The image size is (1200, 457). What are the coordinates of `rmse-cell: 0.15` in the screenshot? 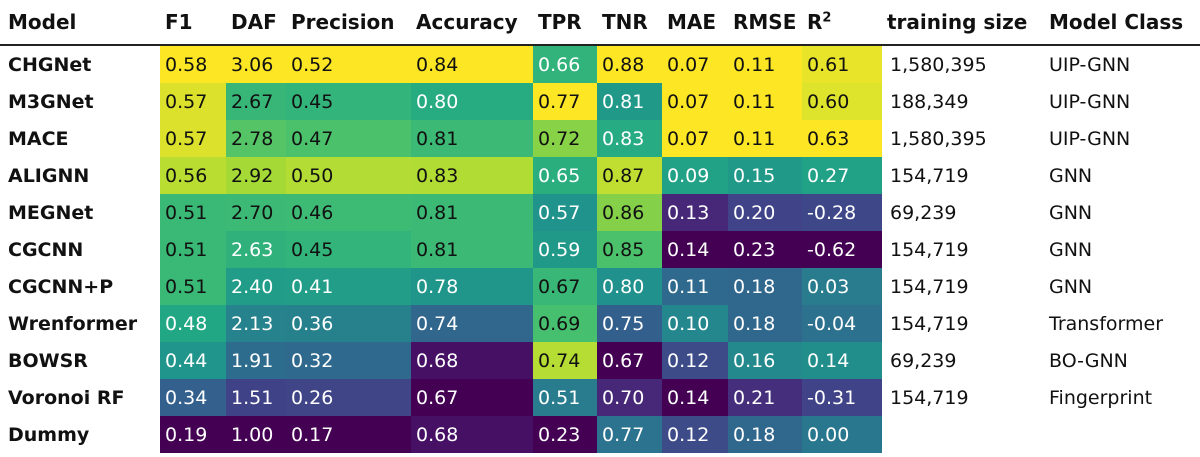 It's located at (765, 175).